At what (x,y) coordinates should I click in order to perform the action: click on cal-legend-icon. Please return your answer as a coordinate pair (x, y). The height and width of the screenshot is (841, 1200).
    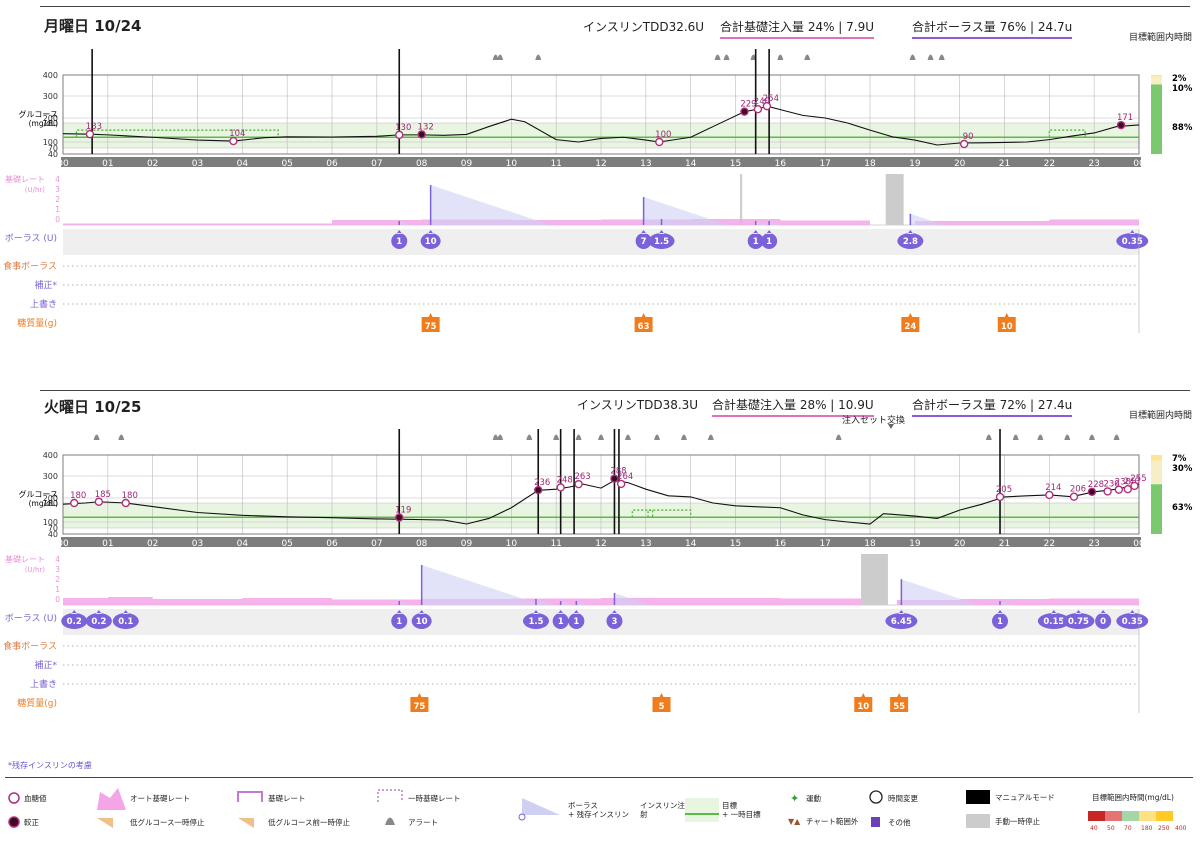
    Looking at the image, I should click on (14, 822).